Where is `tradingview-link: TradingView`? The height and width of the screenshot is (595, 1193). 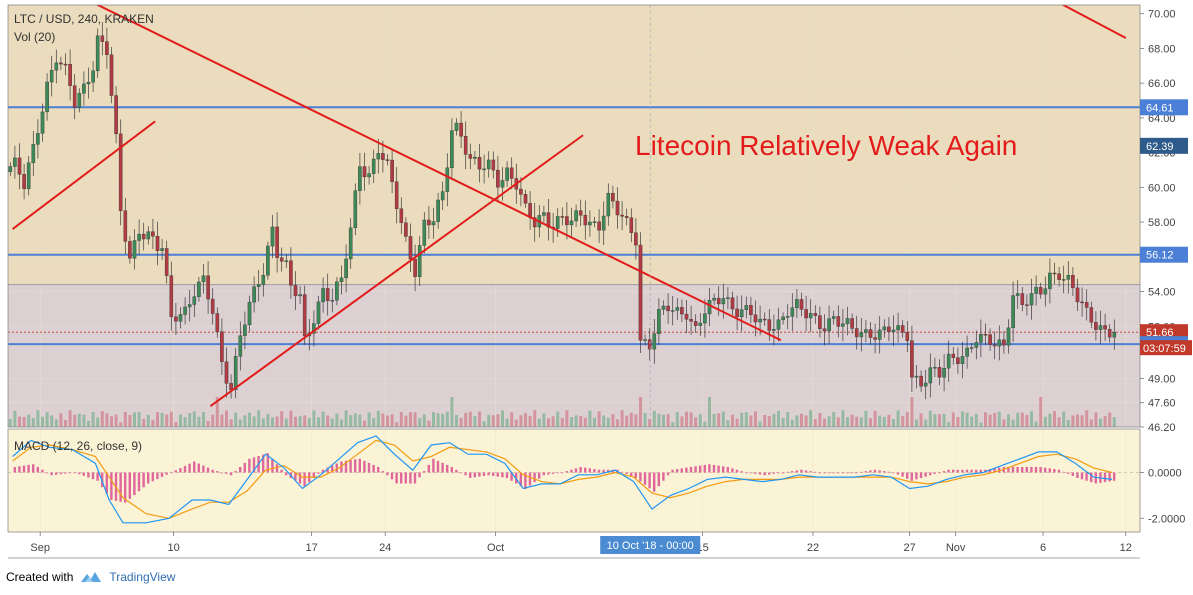 tradingview-link: TradingView is located at coordinates (142, 577).